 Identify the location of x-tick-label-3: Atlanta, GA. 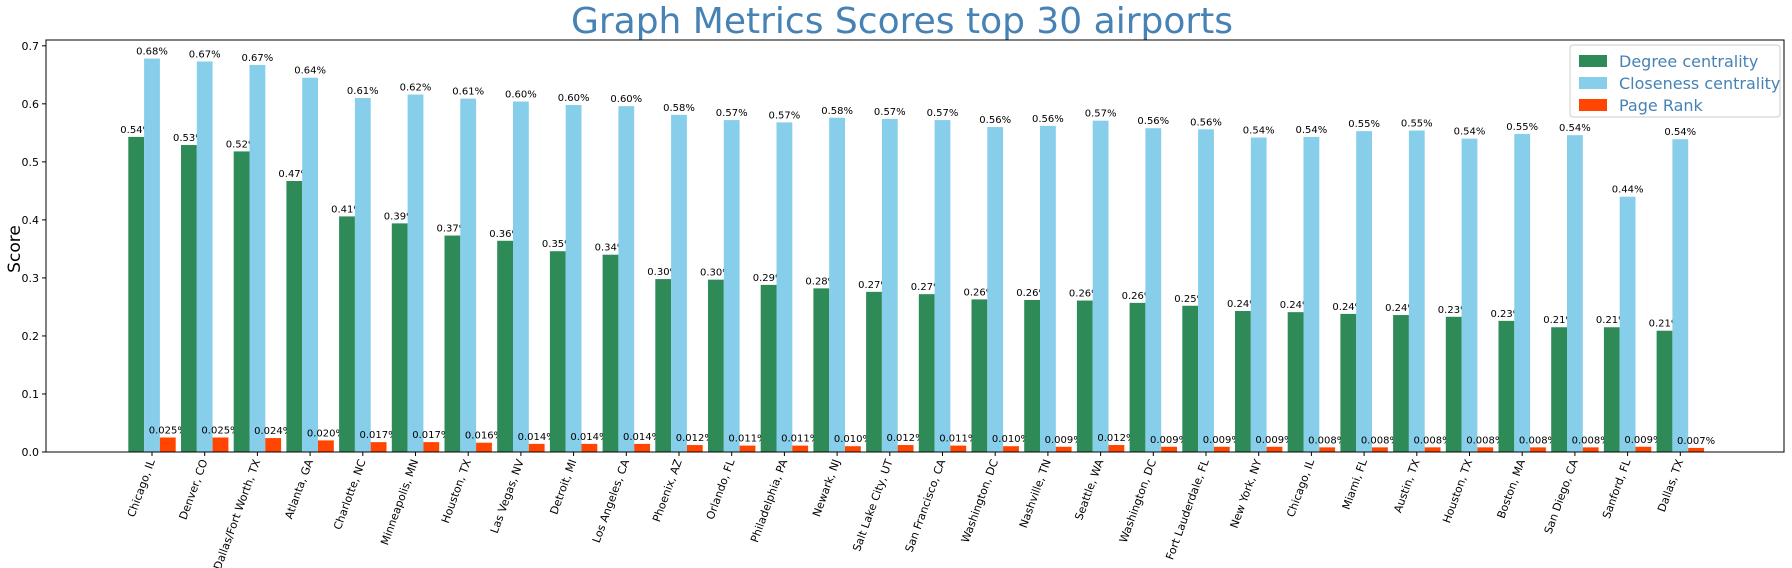
(299, 489).